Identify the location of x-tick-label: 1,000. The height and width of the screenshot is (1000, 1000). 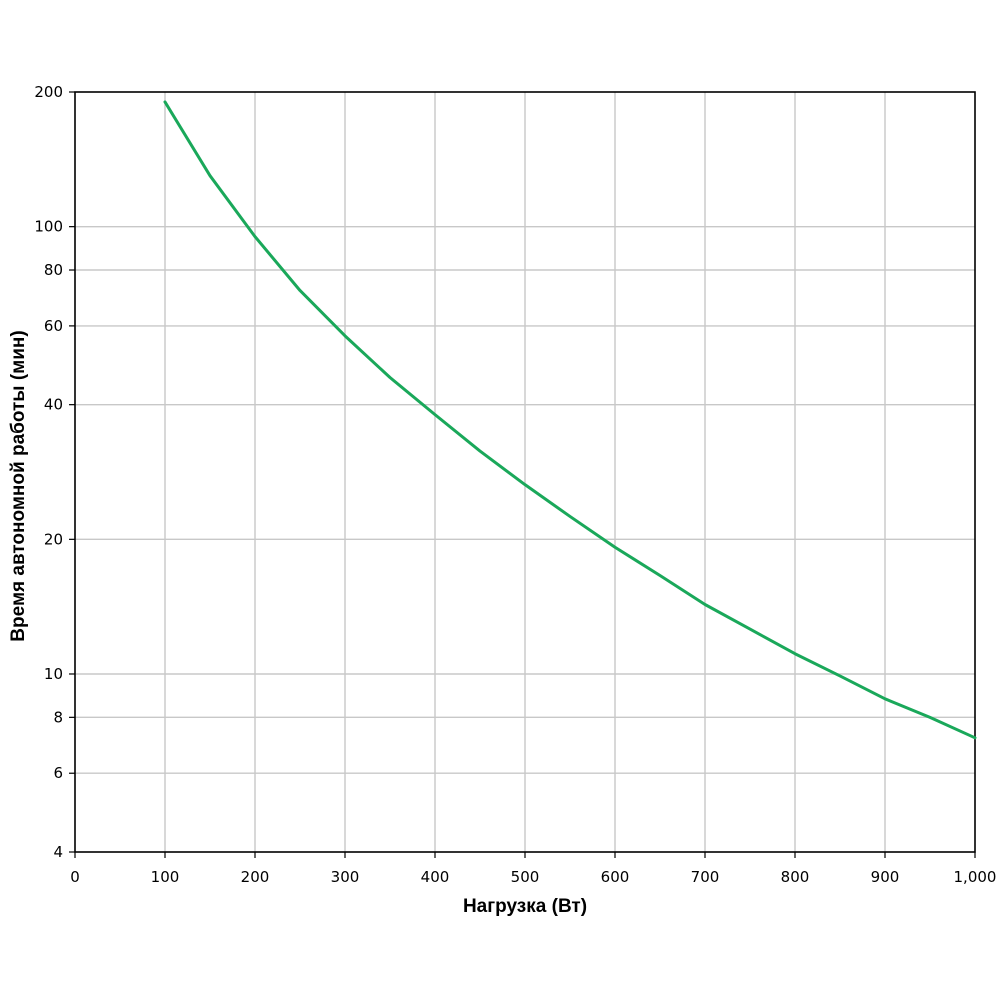
(975, 877).